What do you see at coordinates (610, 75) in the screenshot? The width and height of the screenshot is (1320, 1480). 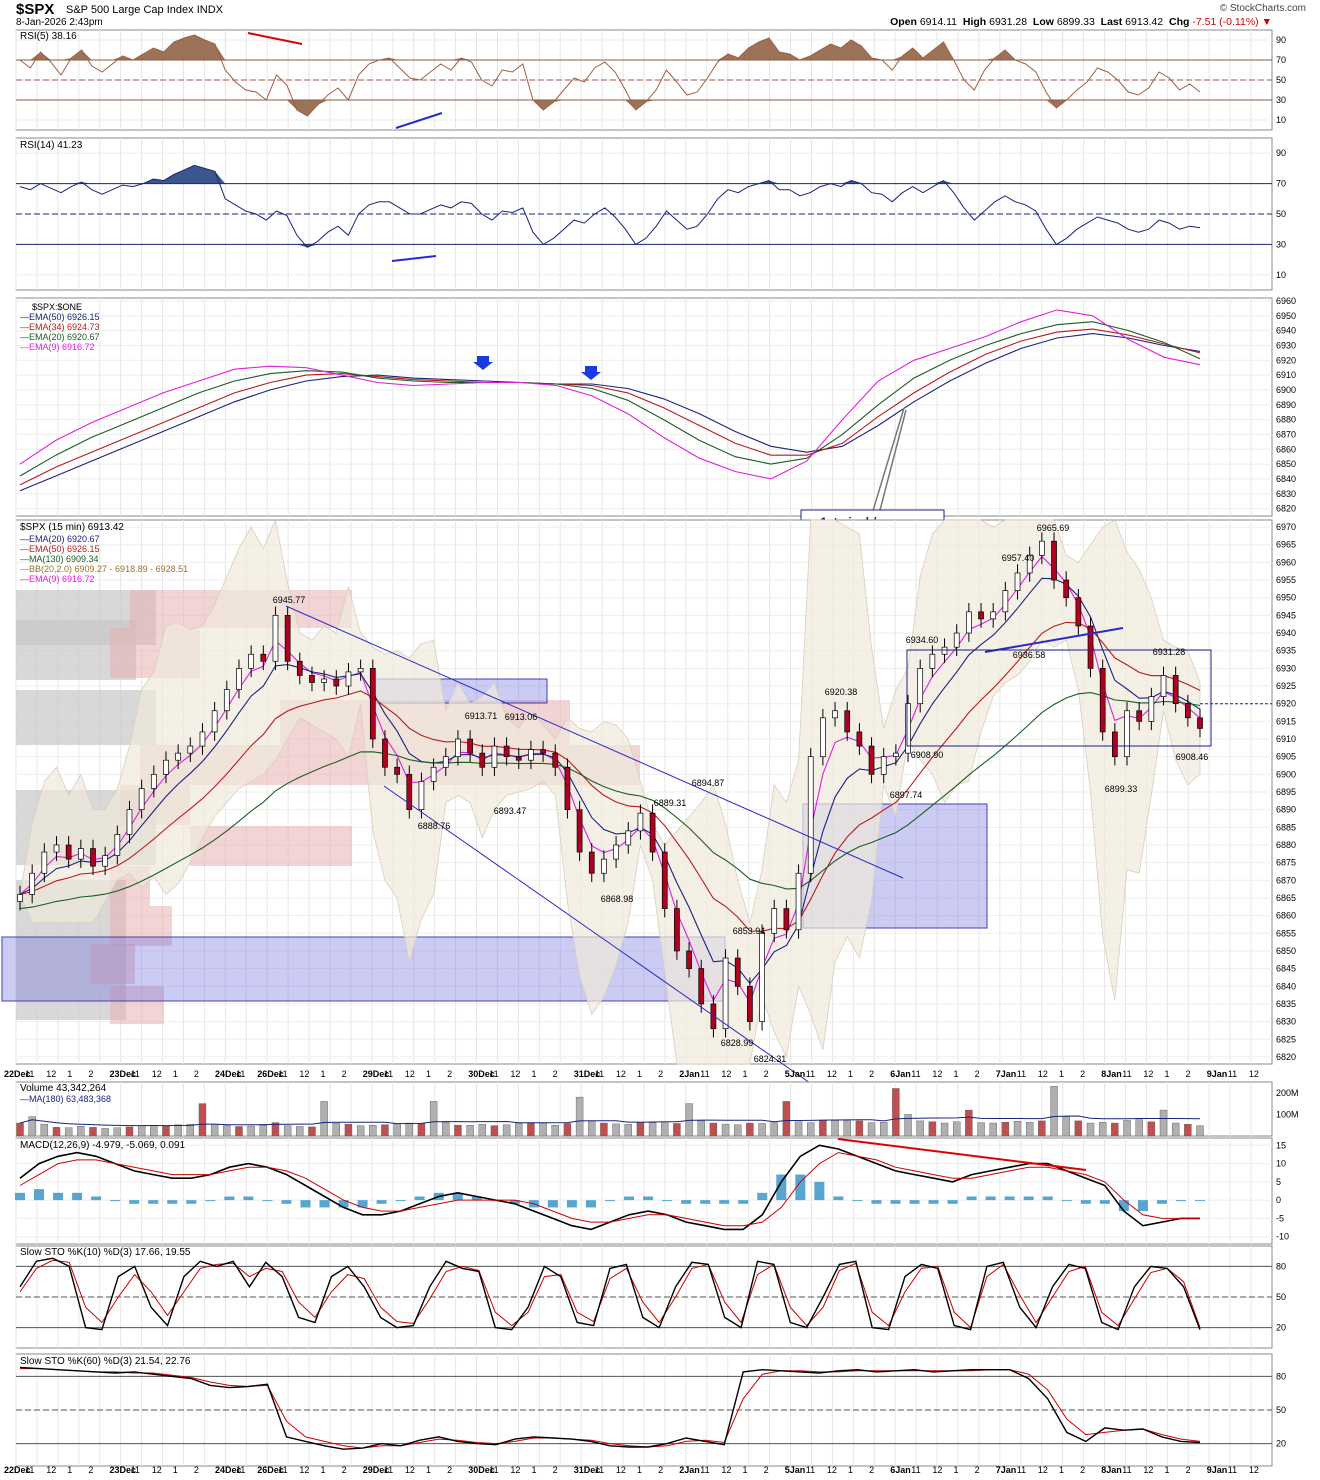 I see `rsi5-line` at bounding box center [610, 75].